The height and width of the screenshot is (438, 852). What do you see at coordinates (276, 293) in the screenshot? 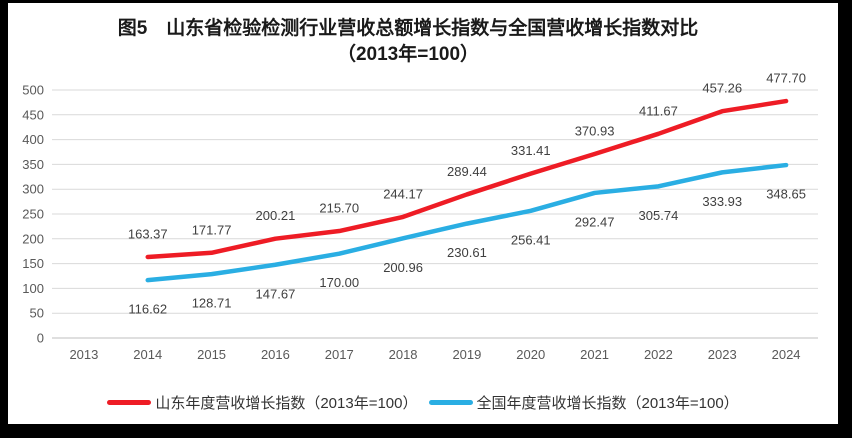
I see `data-label: 147.67` at bounding box center [276, 293].